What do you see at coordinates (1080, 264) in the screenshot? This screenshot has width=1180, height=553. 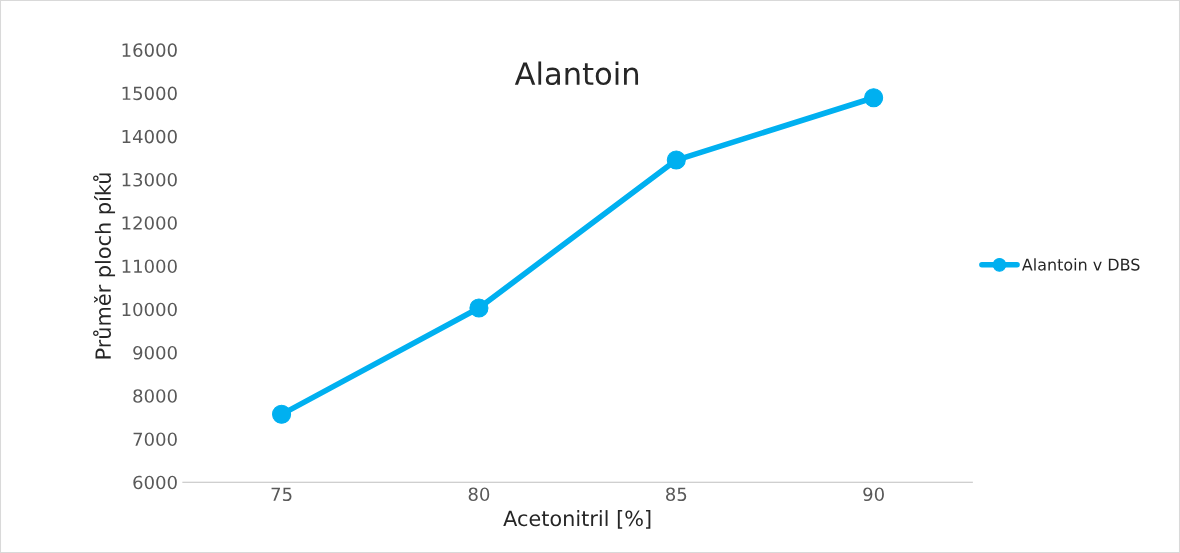 I see `legend-label: Alantoin v DBS` at bounding box center [1080, 264].